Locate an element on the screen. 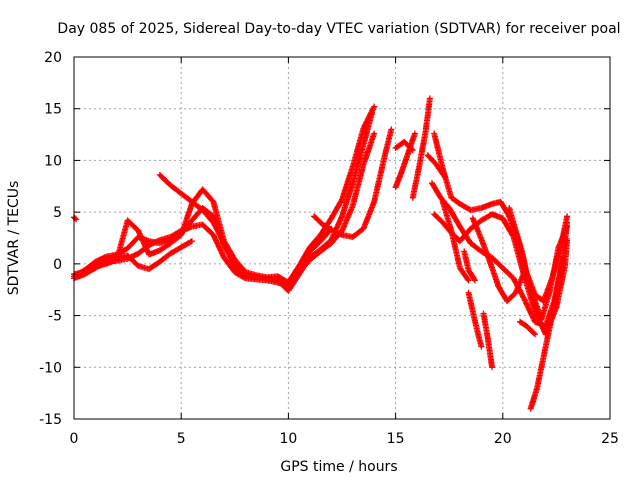  y-axis-label: SDTVAR / TECUs is located at coordinates (14, 238).